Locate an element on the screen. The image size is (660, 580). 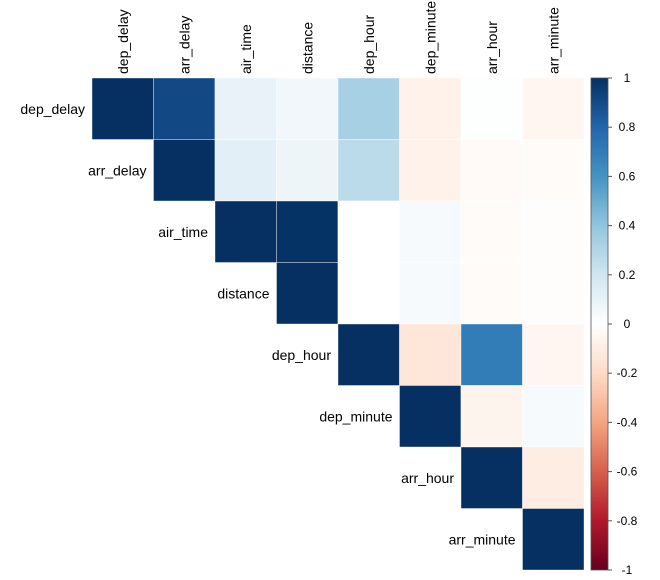
row-label: dep_delay is located at coordinates (52, 109).